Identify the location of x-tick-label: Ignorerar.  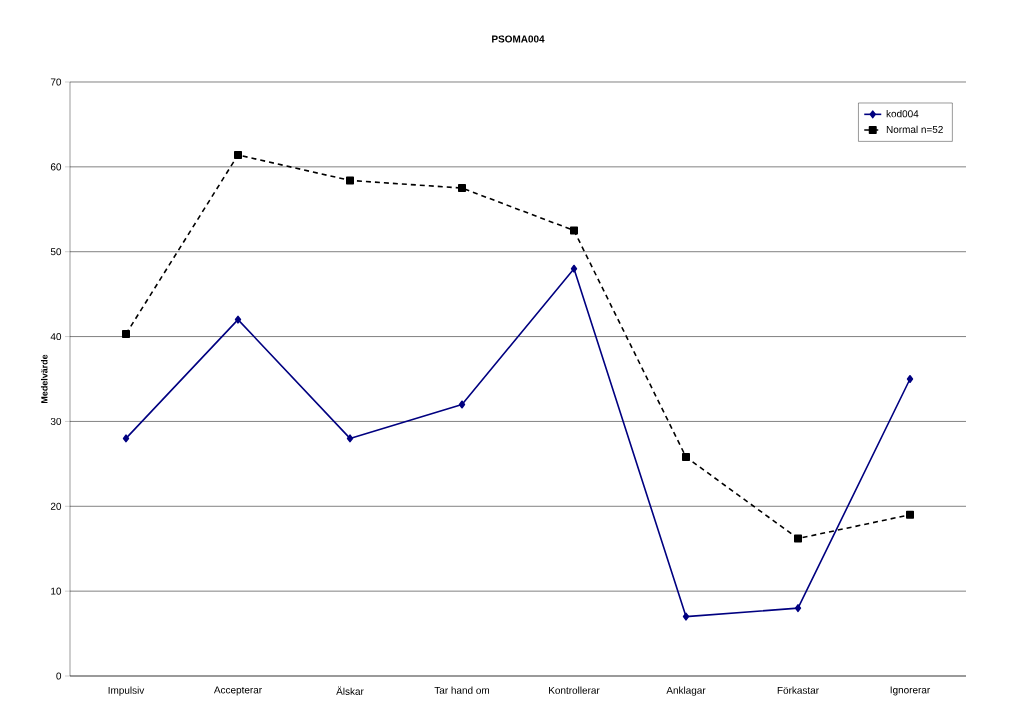
(910, 691).